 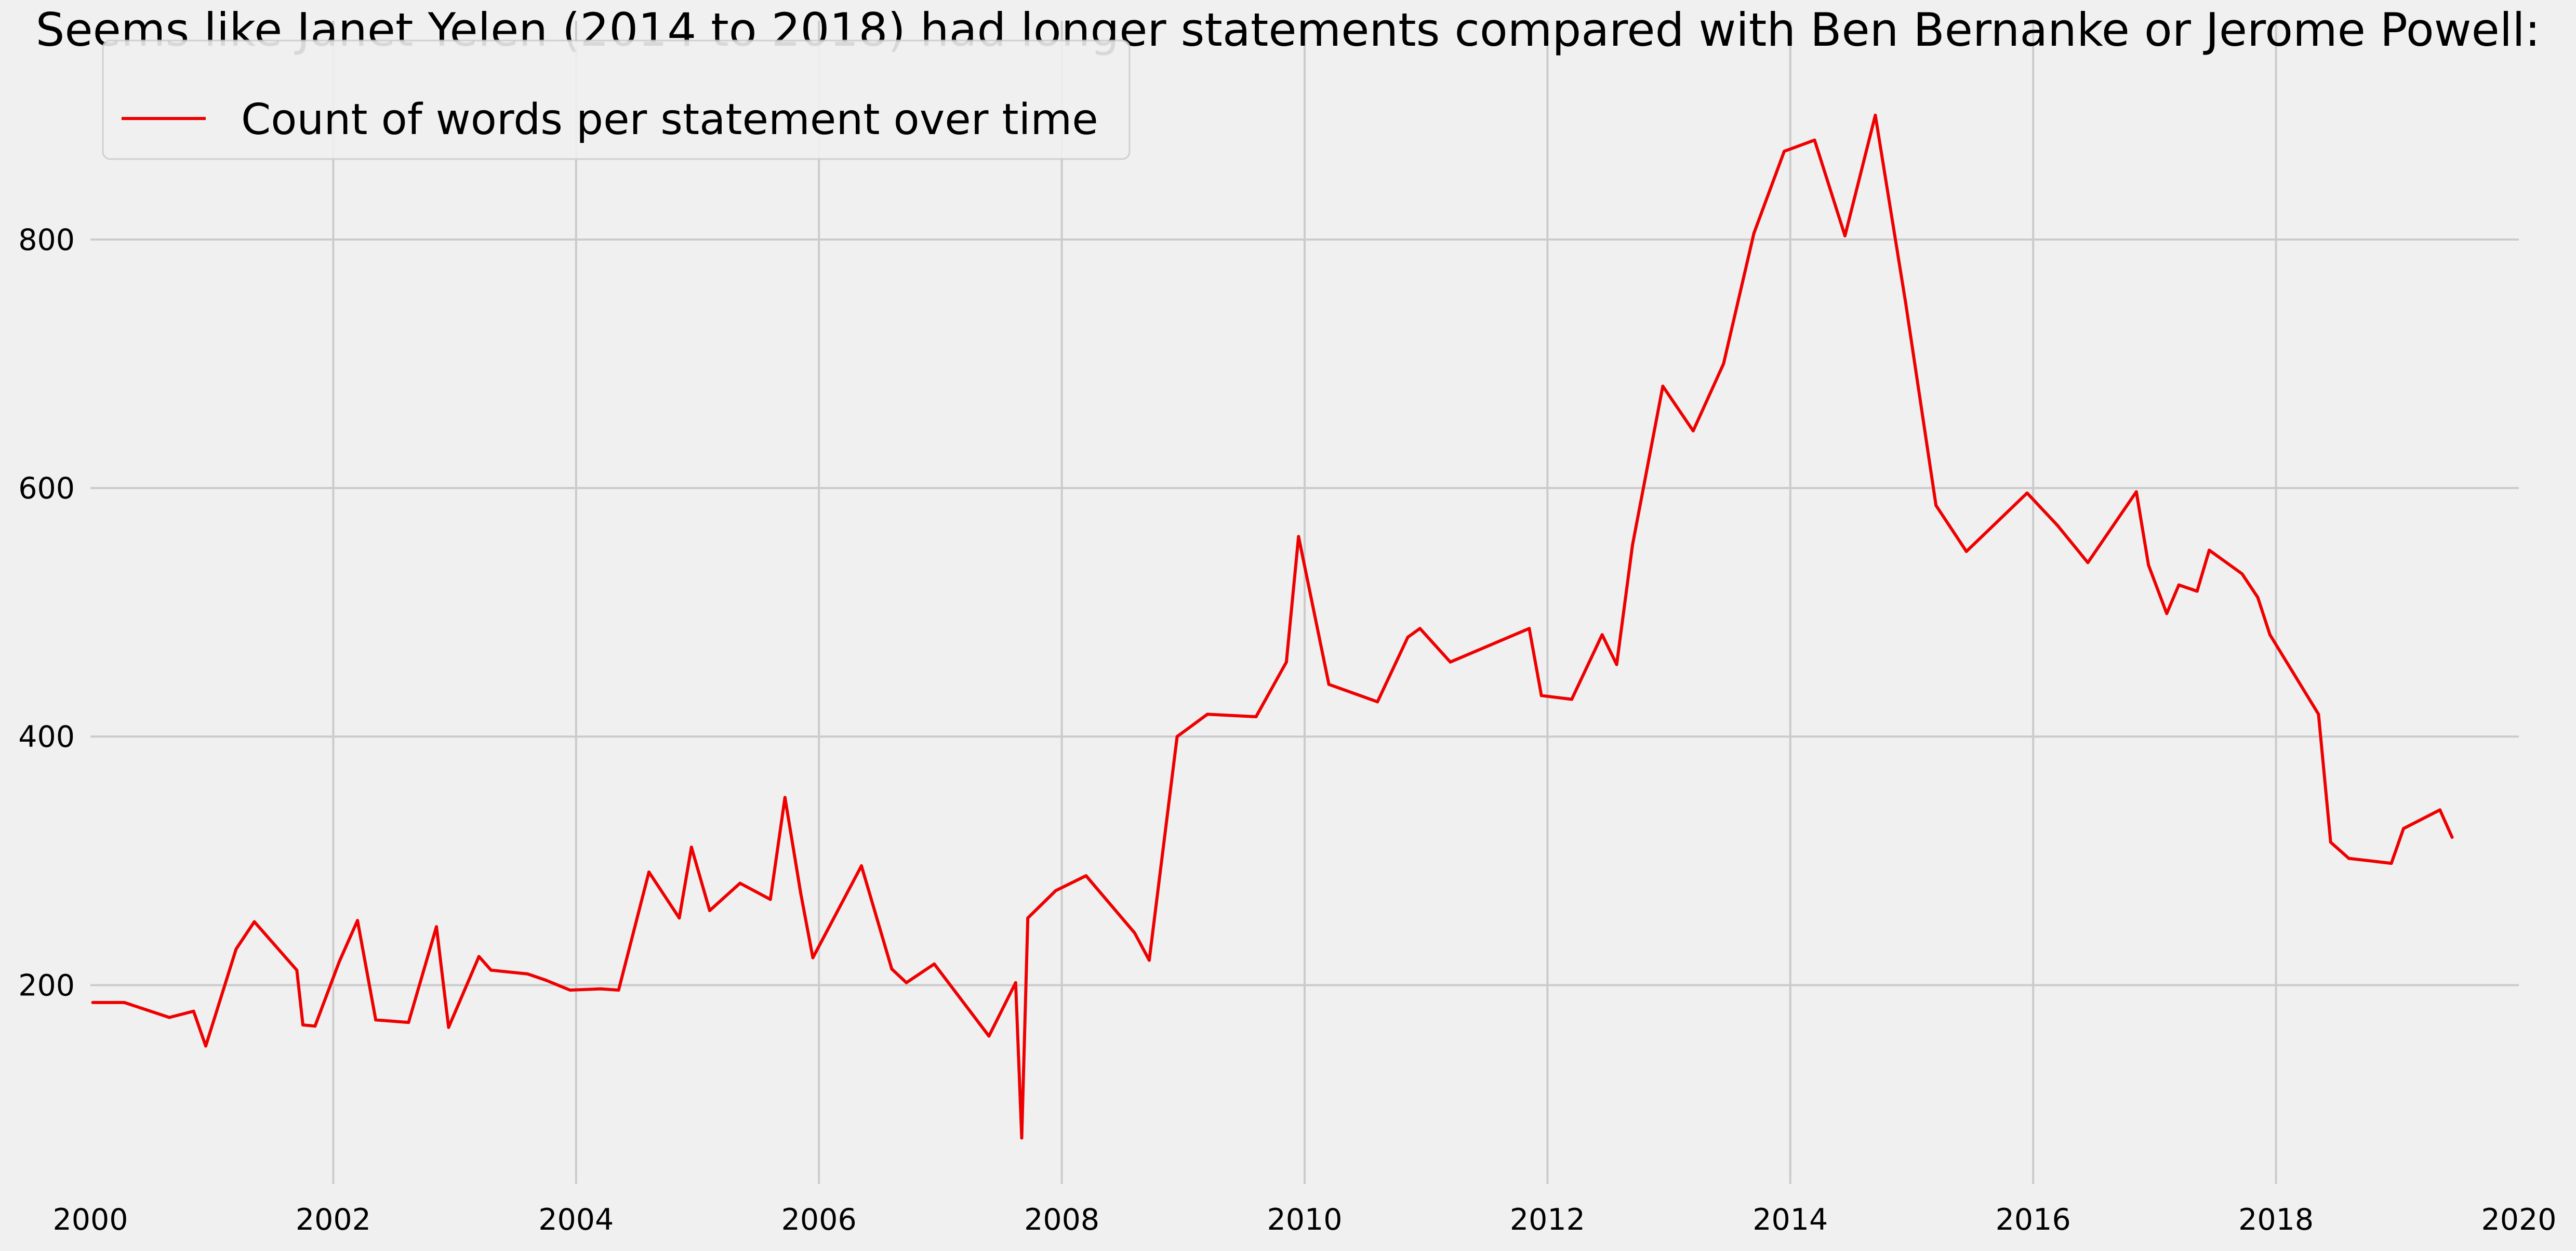 I want to click on x-tick-label: 2016, so click(x=2034, y=1220).